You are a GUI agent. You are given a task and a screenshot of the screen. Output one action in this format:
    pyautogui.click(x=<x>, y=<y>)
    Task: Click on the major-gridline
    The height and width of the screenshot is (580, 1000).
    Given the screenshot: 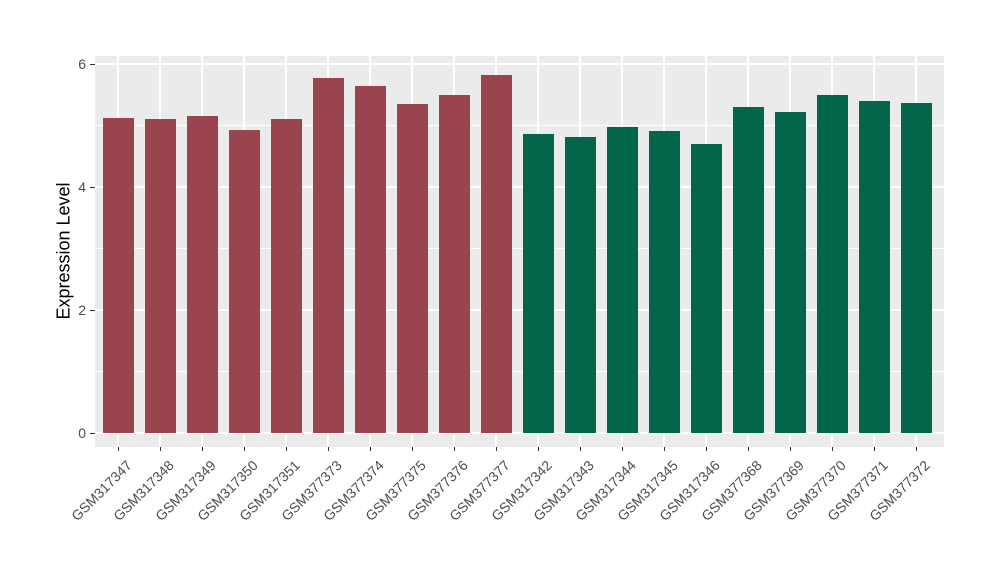 What is the action you would take?
    pyautogui.click(x=519, y=64)
    